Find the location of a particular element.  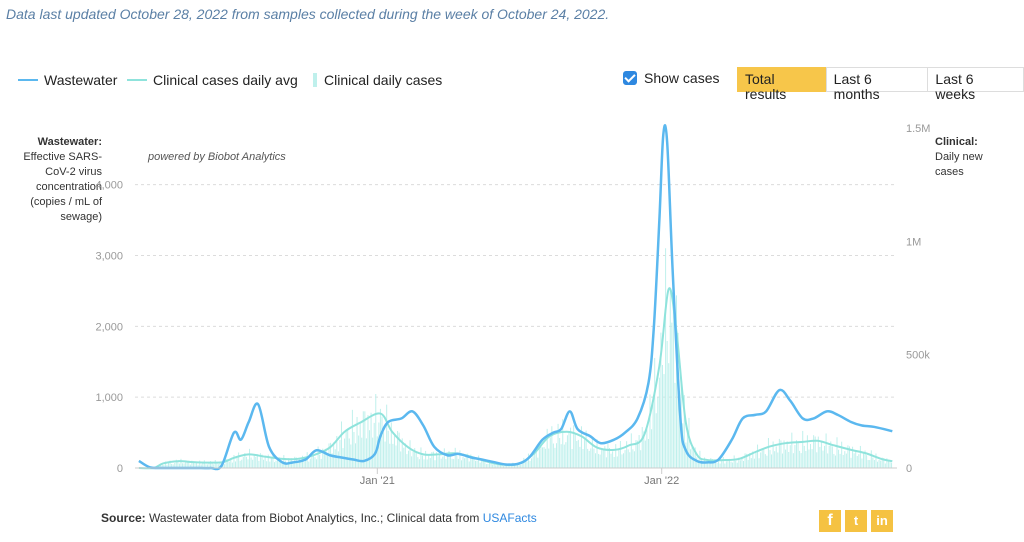

source-label: Source: is located at coordinates (123, 518).